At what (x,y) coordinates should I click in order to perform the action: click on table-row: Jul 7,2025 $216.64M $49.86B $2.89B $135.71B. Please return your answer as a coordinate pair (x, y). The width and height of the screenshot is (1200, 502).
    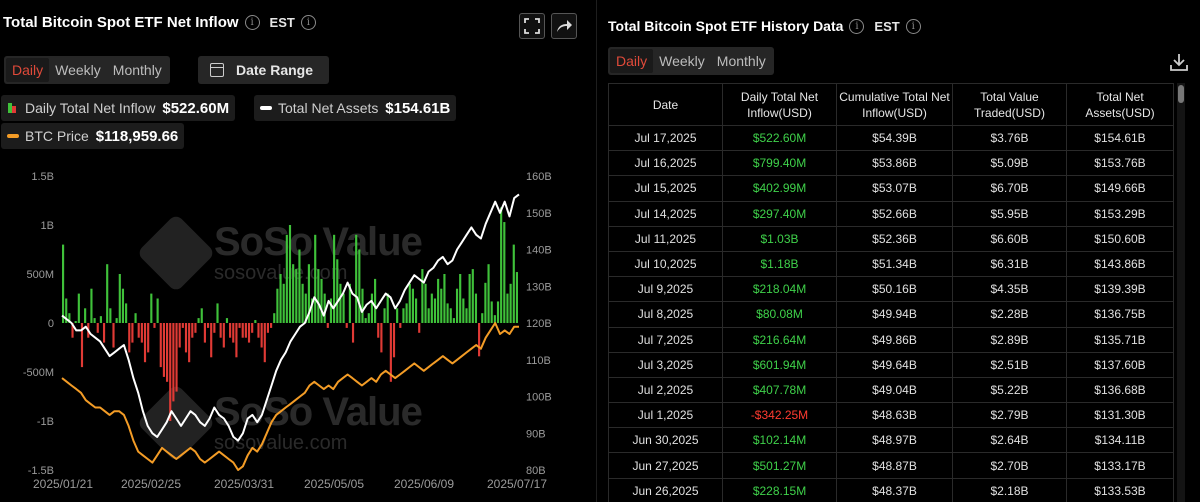
    Looking at the image, I should click on (891, 339).